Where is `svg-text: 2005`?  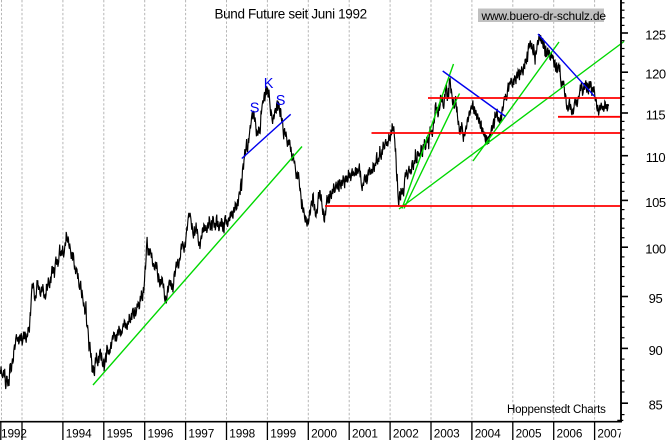 svg-text: 2005 is located at coordinates (529, 433).